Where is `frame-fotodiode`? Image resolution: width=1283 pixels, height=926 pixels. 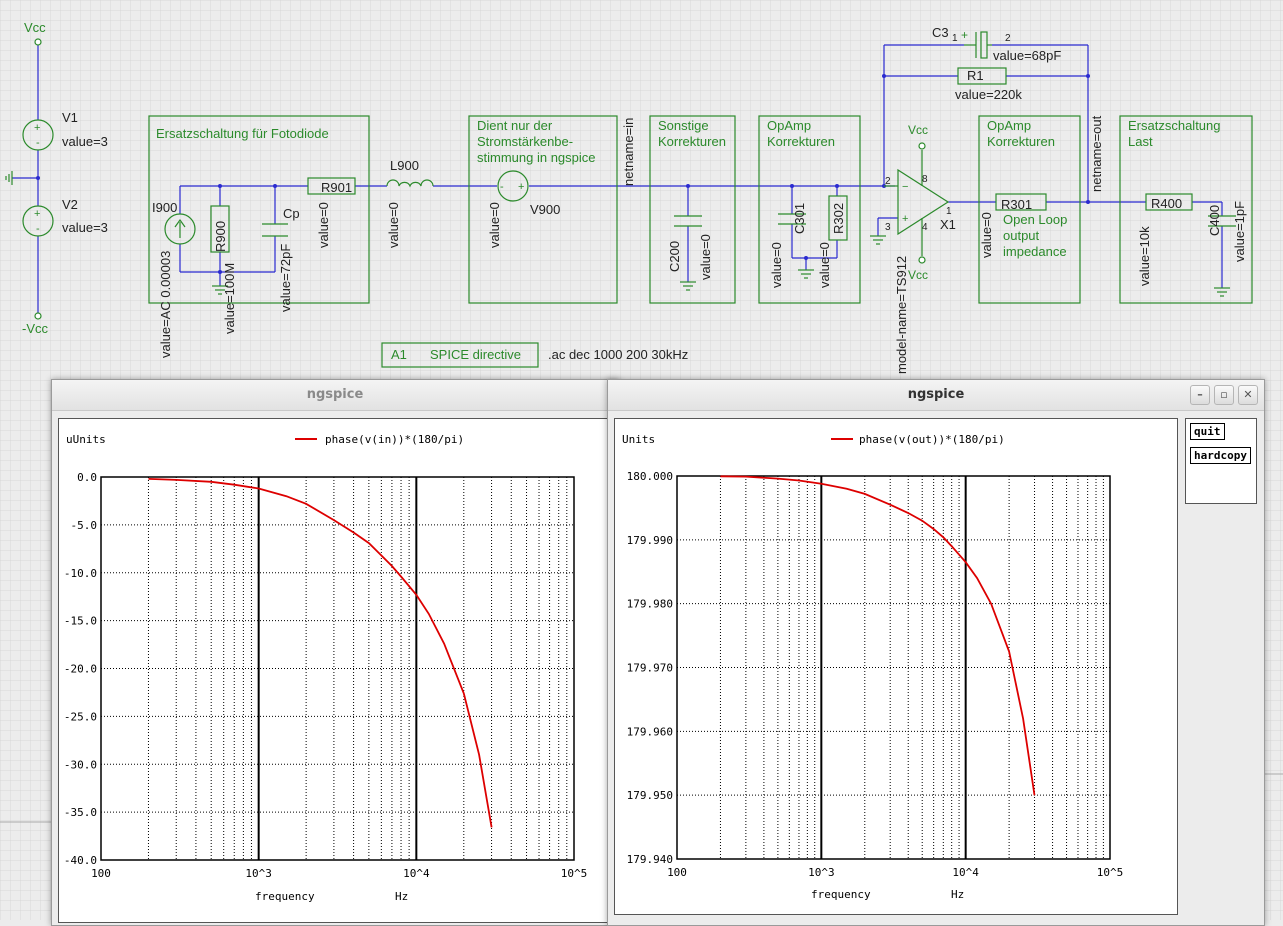
frame-fotodiode is located at coordinates (259, 209).